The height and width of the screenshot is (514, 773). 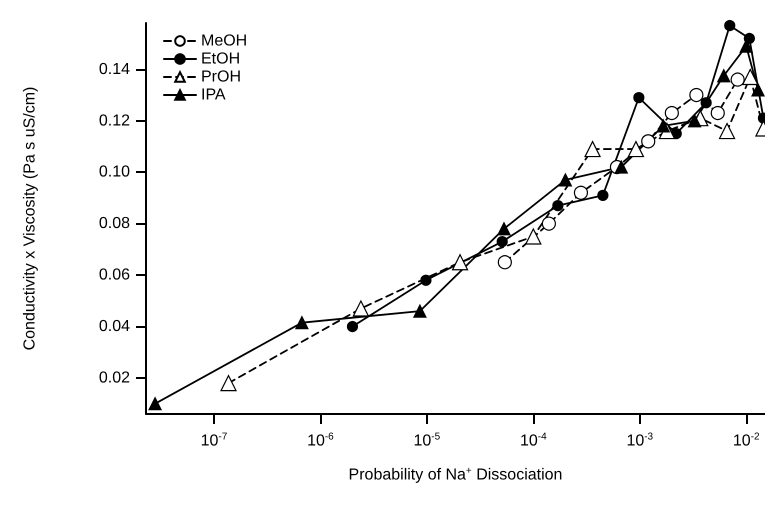 What do you see at coordinates (30, 218) in the screenshot?
I see `y-axis-title: Conductivity x Viscosity (Pa s uS/cm)` at bounding box center [30, 218].